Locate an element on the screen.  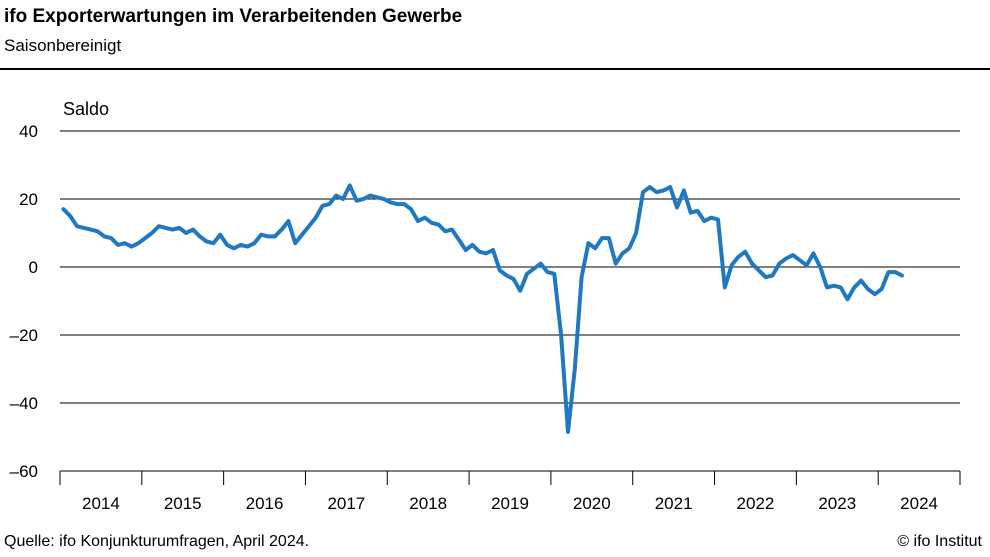
y-tick-label: –40 is located at coordinates (24, 403).